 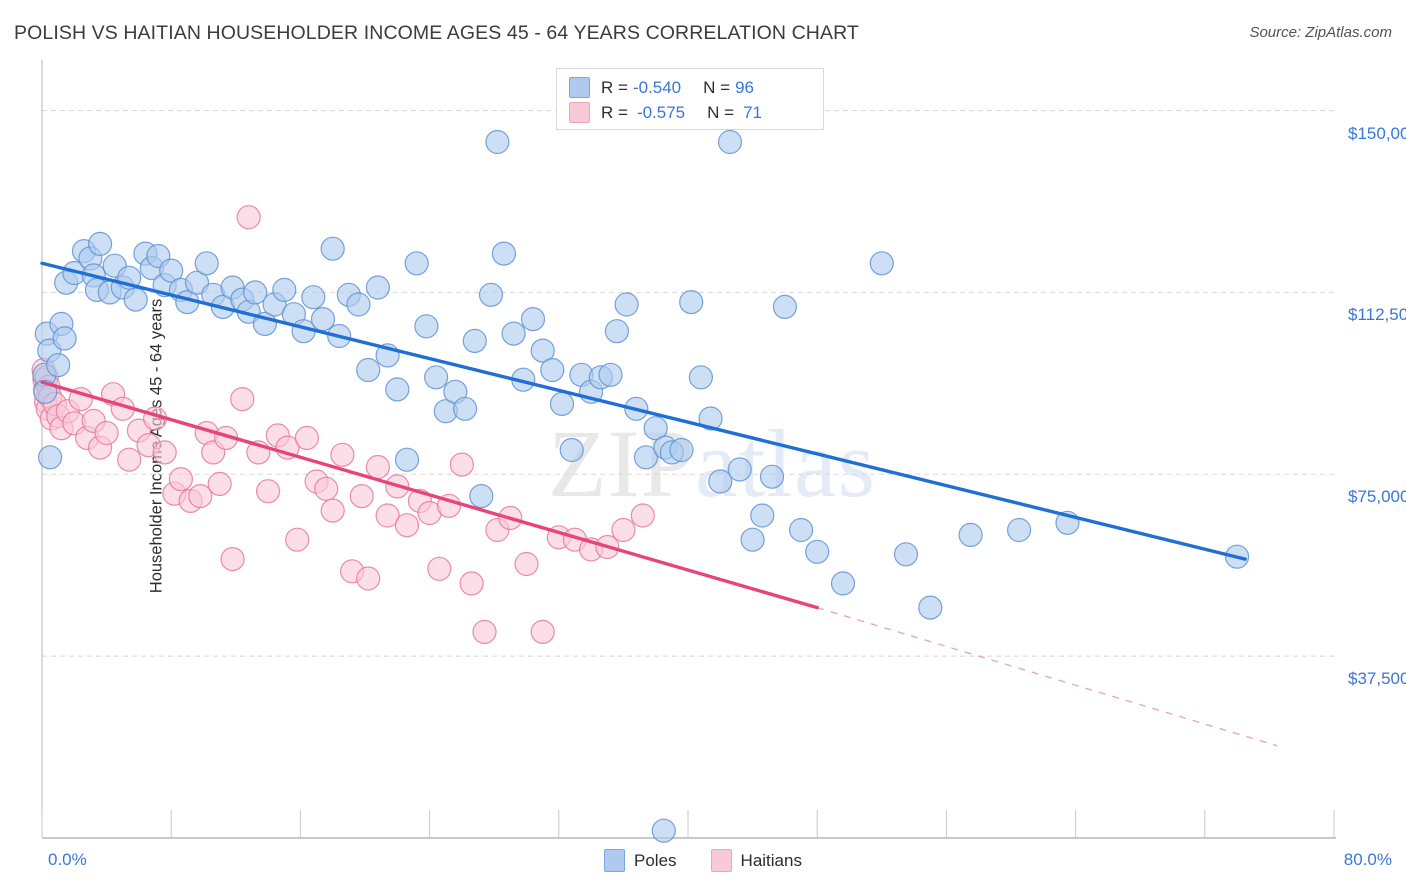 I want to click on y-tick-label-112500: $112,500, so click(x=1377, y=315).